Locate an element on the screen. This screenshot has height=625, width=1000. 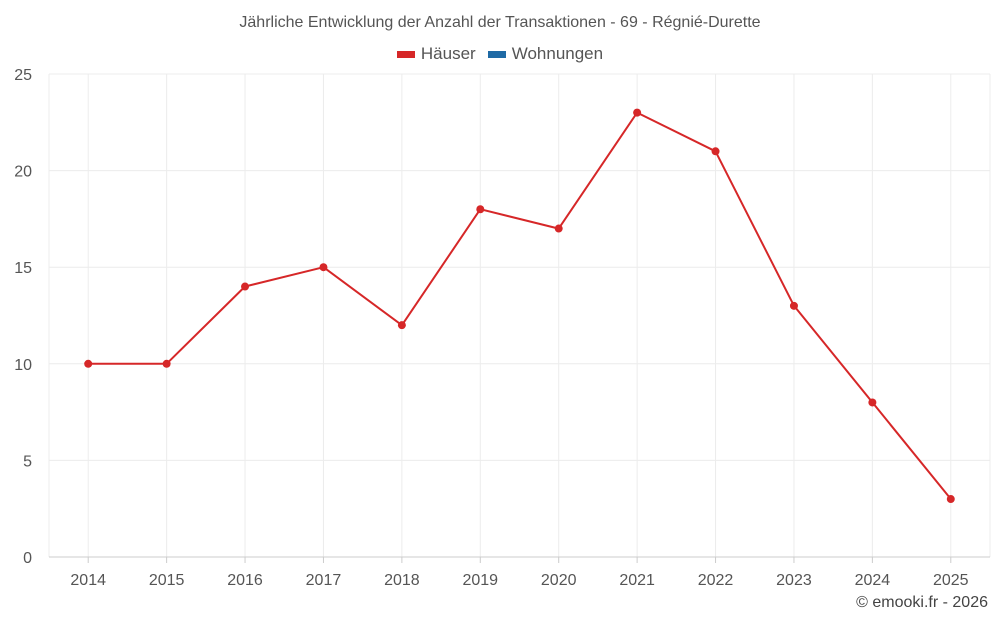
data-point-haeuser-2025 is located at coordinates (950, 499).